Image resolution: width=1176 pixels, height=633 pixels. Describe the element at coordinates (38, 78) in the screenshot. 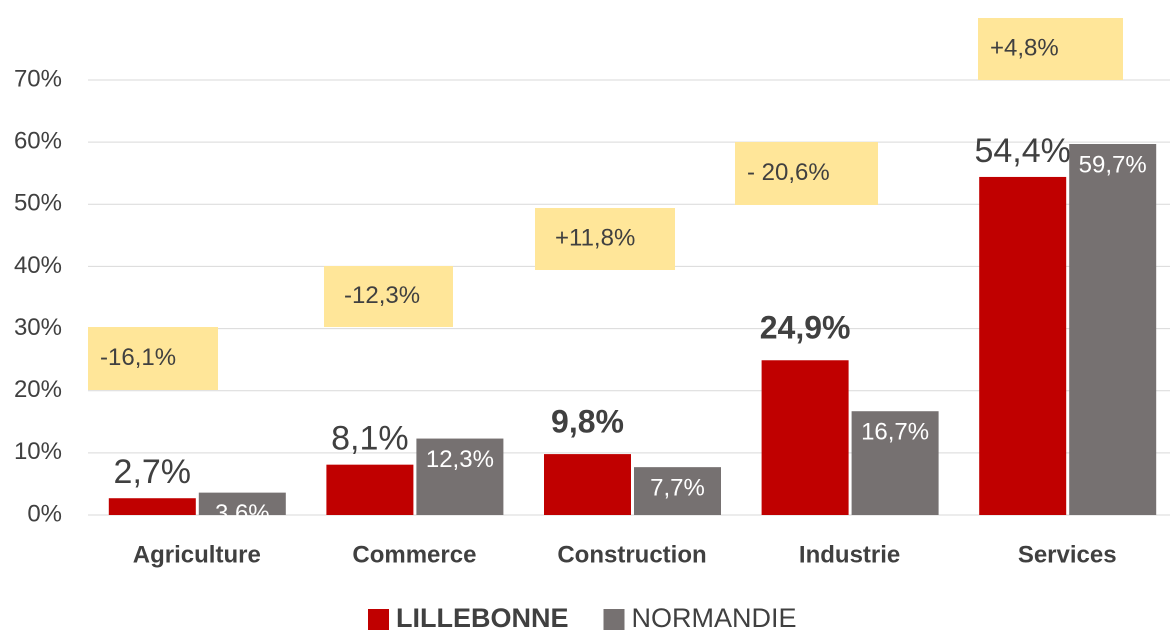

I see `y-tick-label: 70%` at that location.